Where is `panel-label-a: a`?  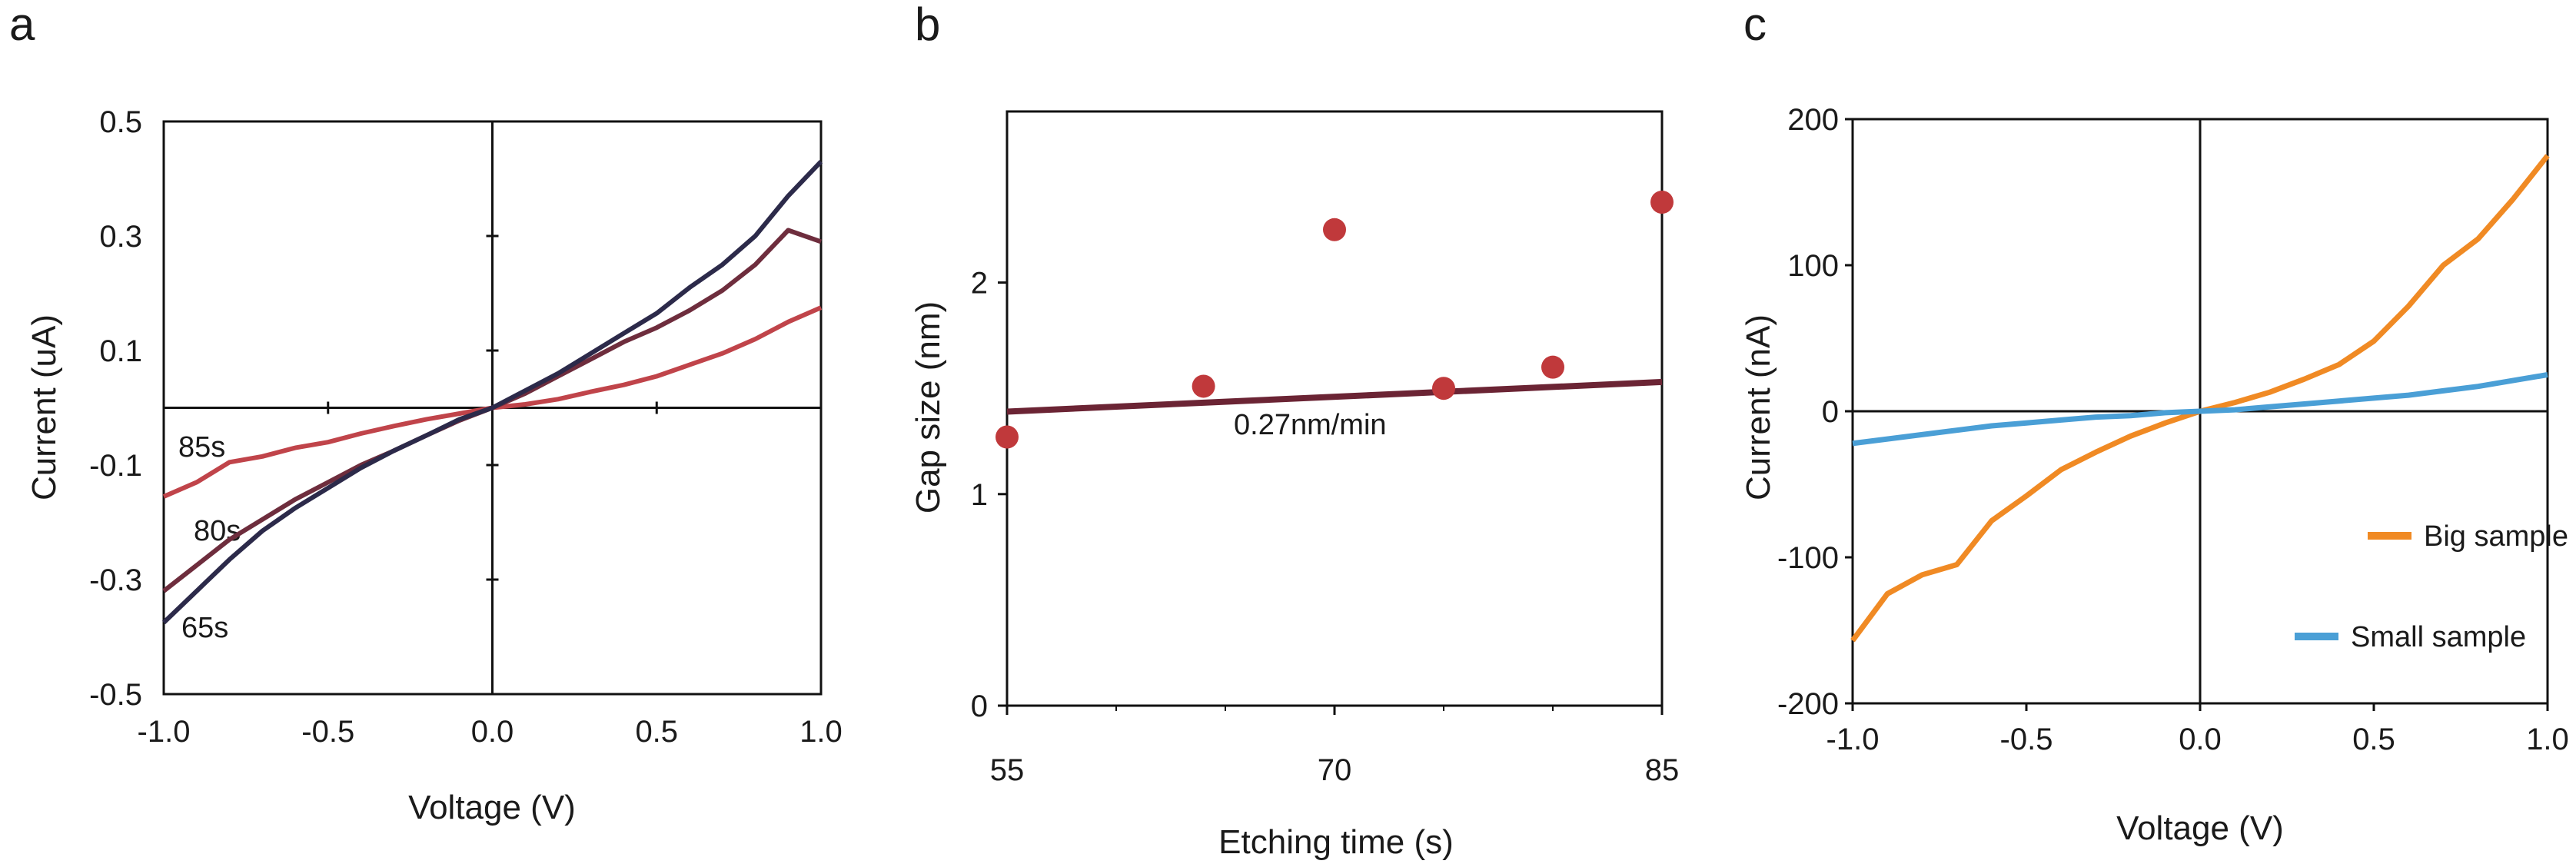 panel-label-a: a is located at coordinates (22, 25).